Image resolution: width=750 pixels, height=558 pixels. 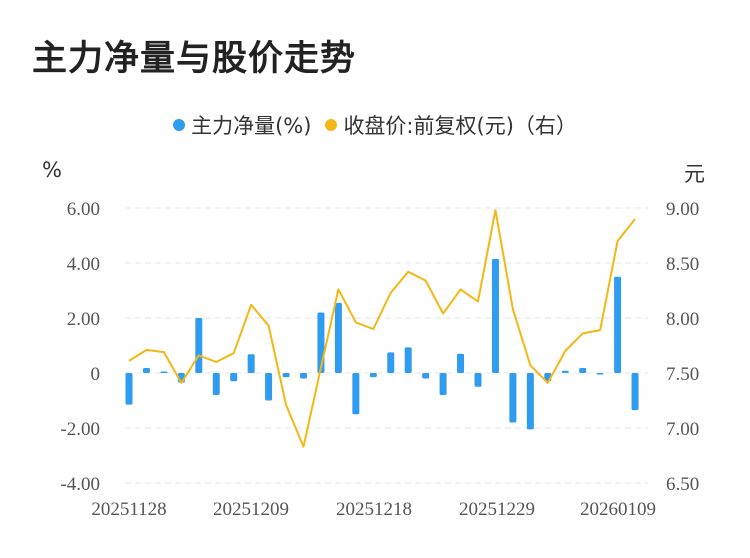 What do you see at coordinates (682, 374) in the screenshot?
I see `right-tick-label: 7.50` at bounding box center [682, 374].